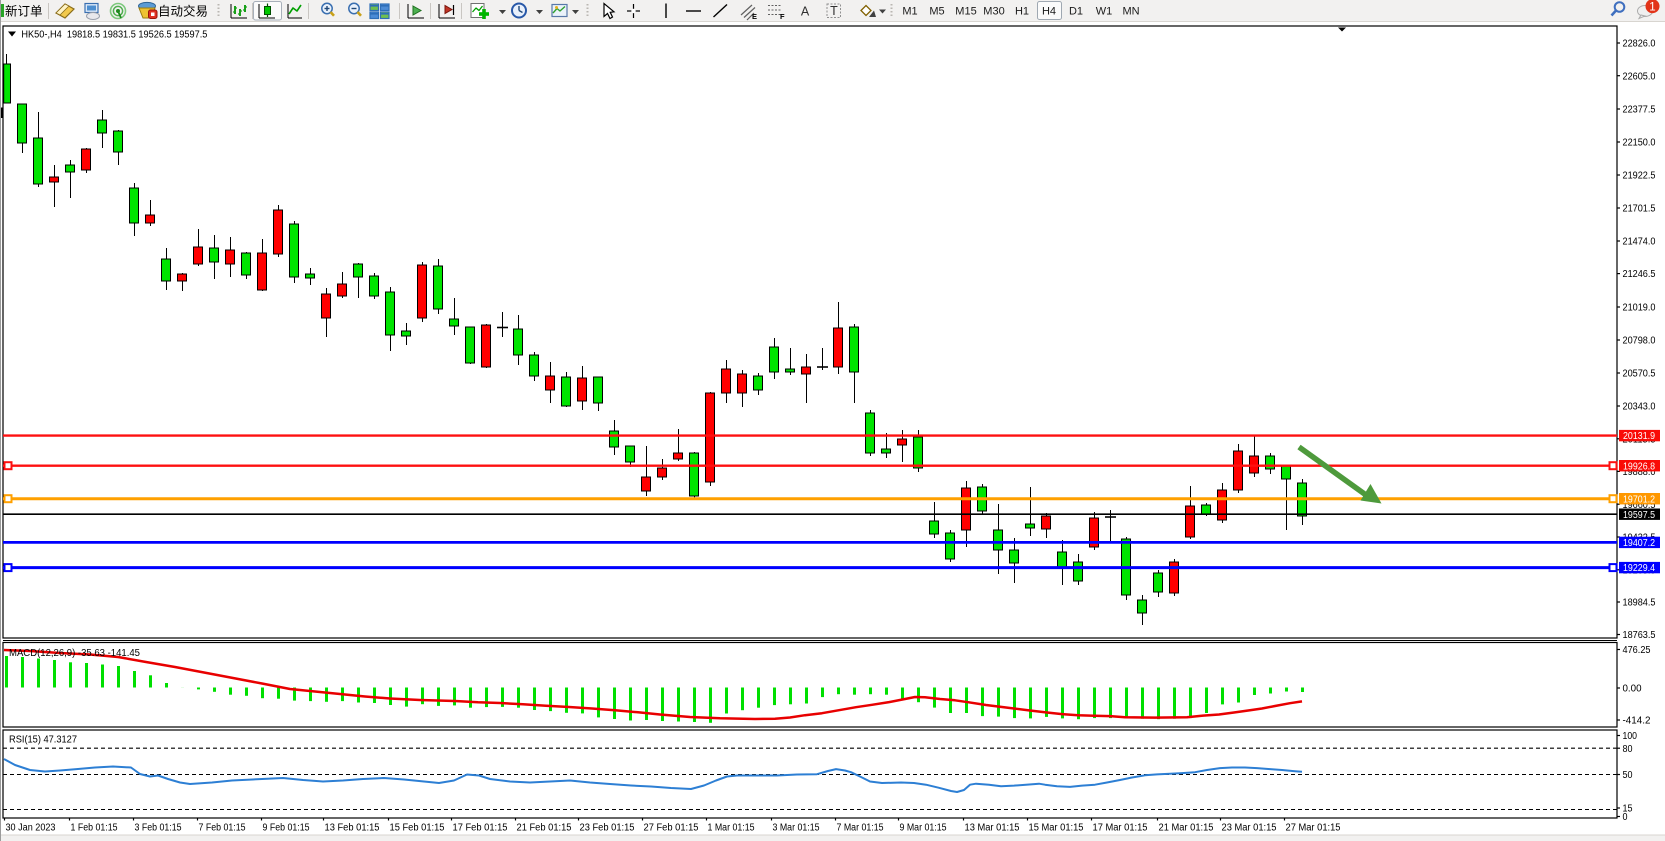  What do you see at coordinates (1639, 209) in the screenshot?
I see `svg-text: 21701.5` at bounding box center [1639, 209].